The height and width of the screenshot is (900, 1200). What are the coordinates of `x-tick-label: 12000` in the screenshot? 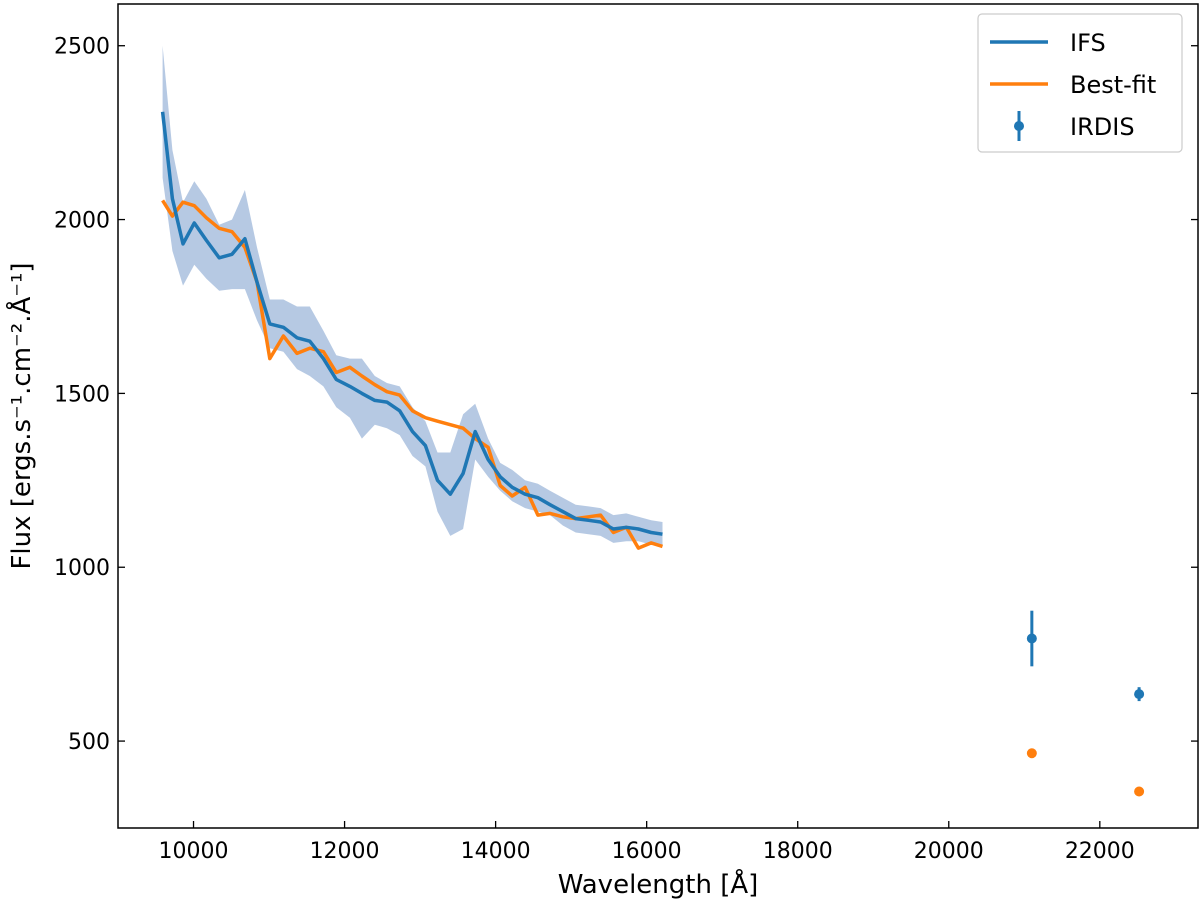 It's located at (345, 851).